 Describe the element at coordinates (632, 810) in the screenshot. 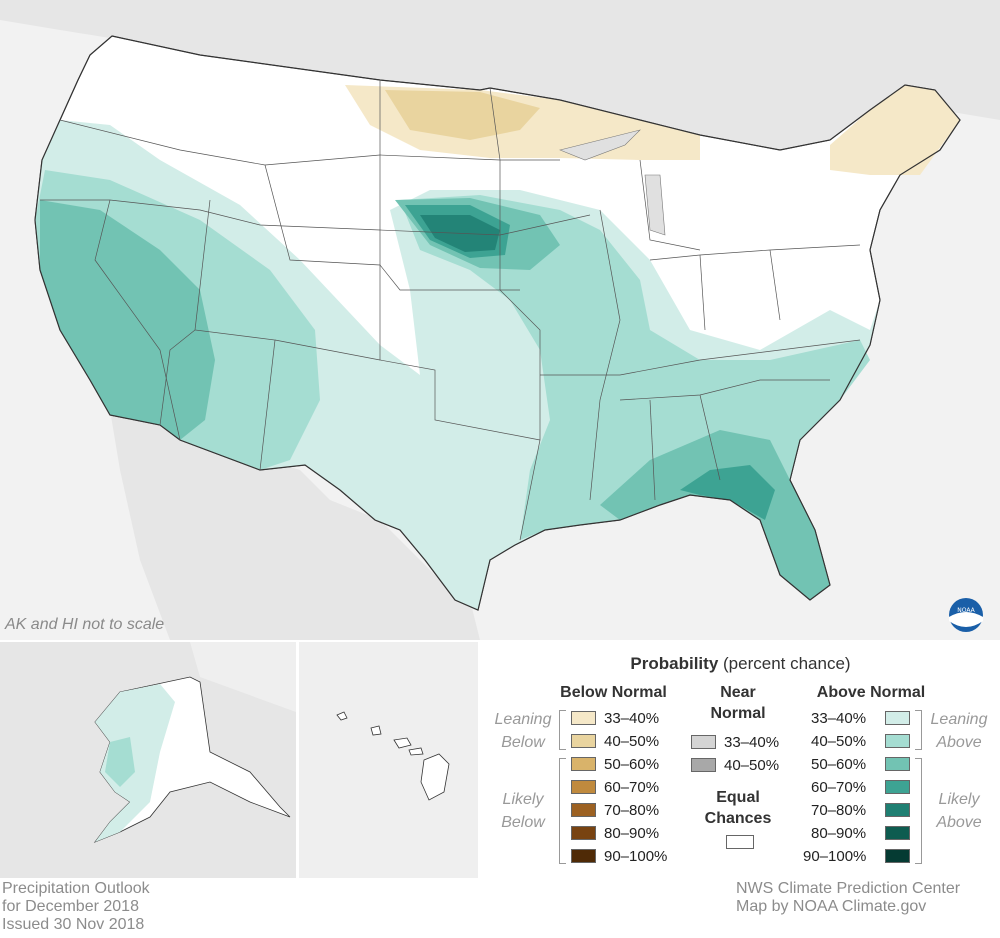

I see `below-label-4: 70–80%` at that location.